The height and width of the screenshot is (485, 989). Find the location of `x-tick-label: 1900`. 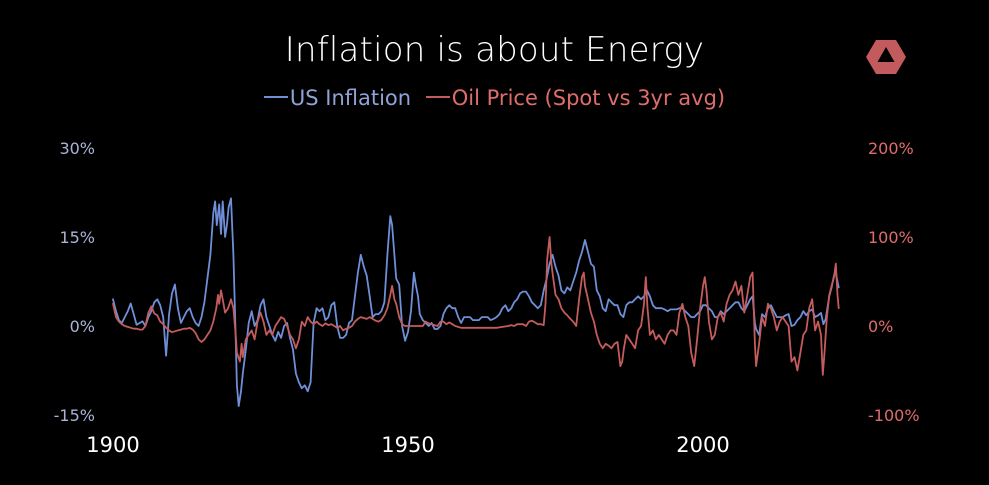

x-tick-label: 1900 is located at coordinates (112, 445).